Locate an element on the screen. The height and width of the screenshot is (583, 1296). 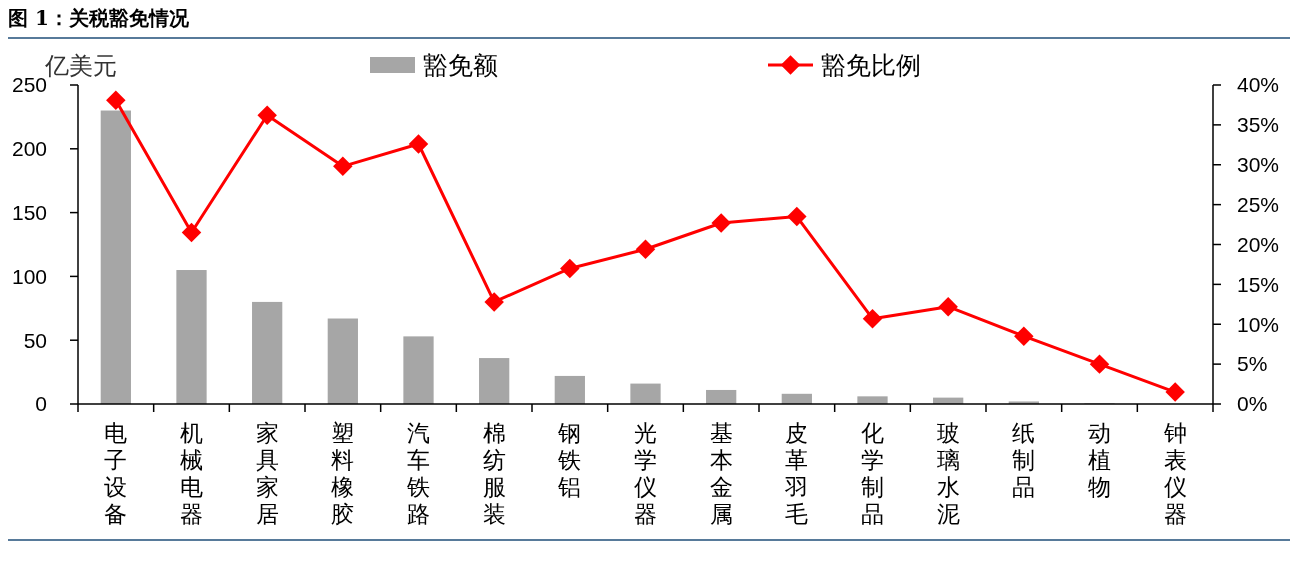
x-tick-label: 钟表仪器 is located at coordinates (1174, 473).